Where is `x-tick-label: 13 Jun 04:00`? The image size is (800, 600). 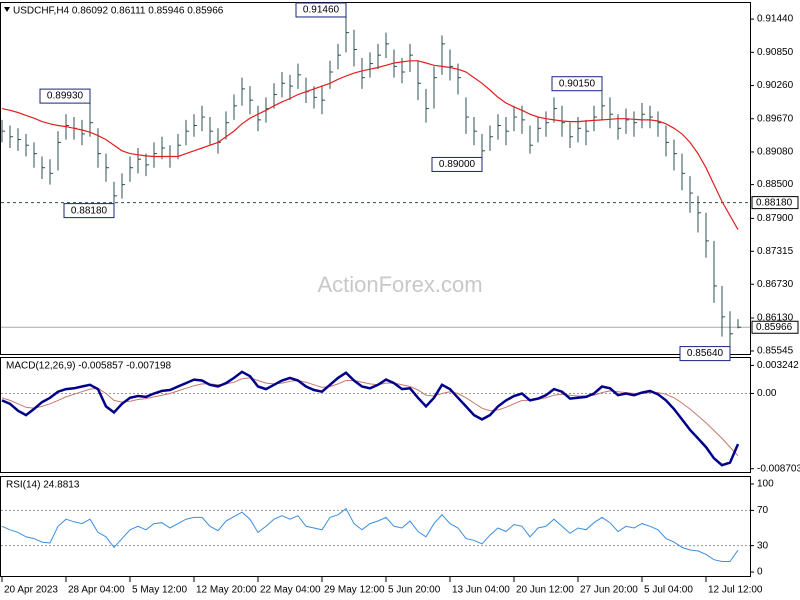 x-tick-label: 13 Jun 04:00 is located at coordinates (481, 590).